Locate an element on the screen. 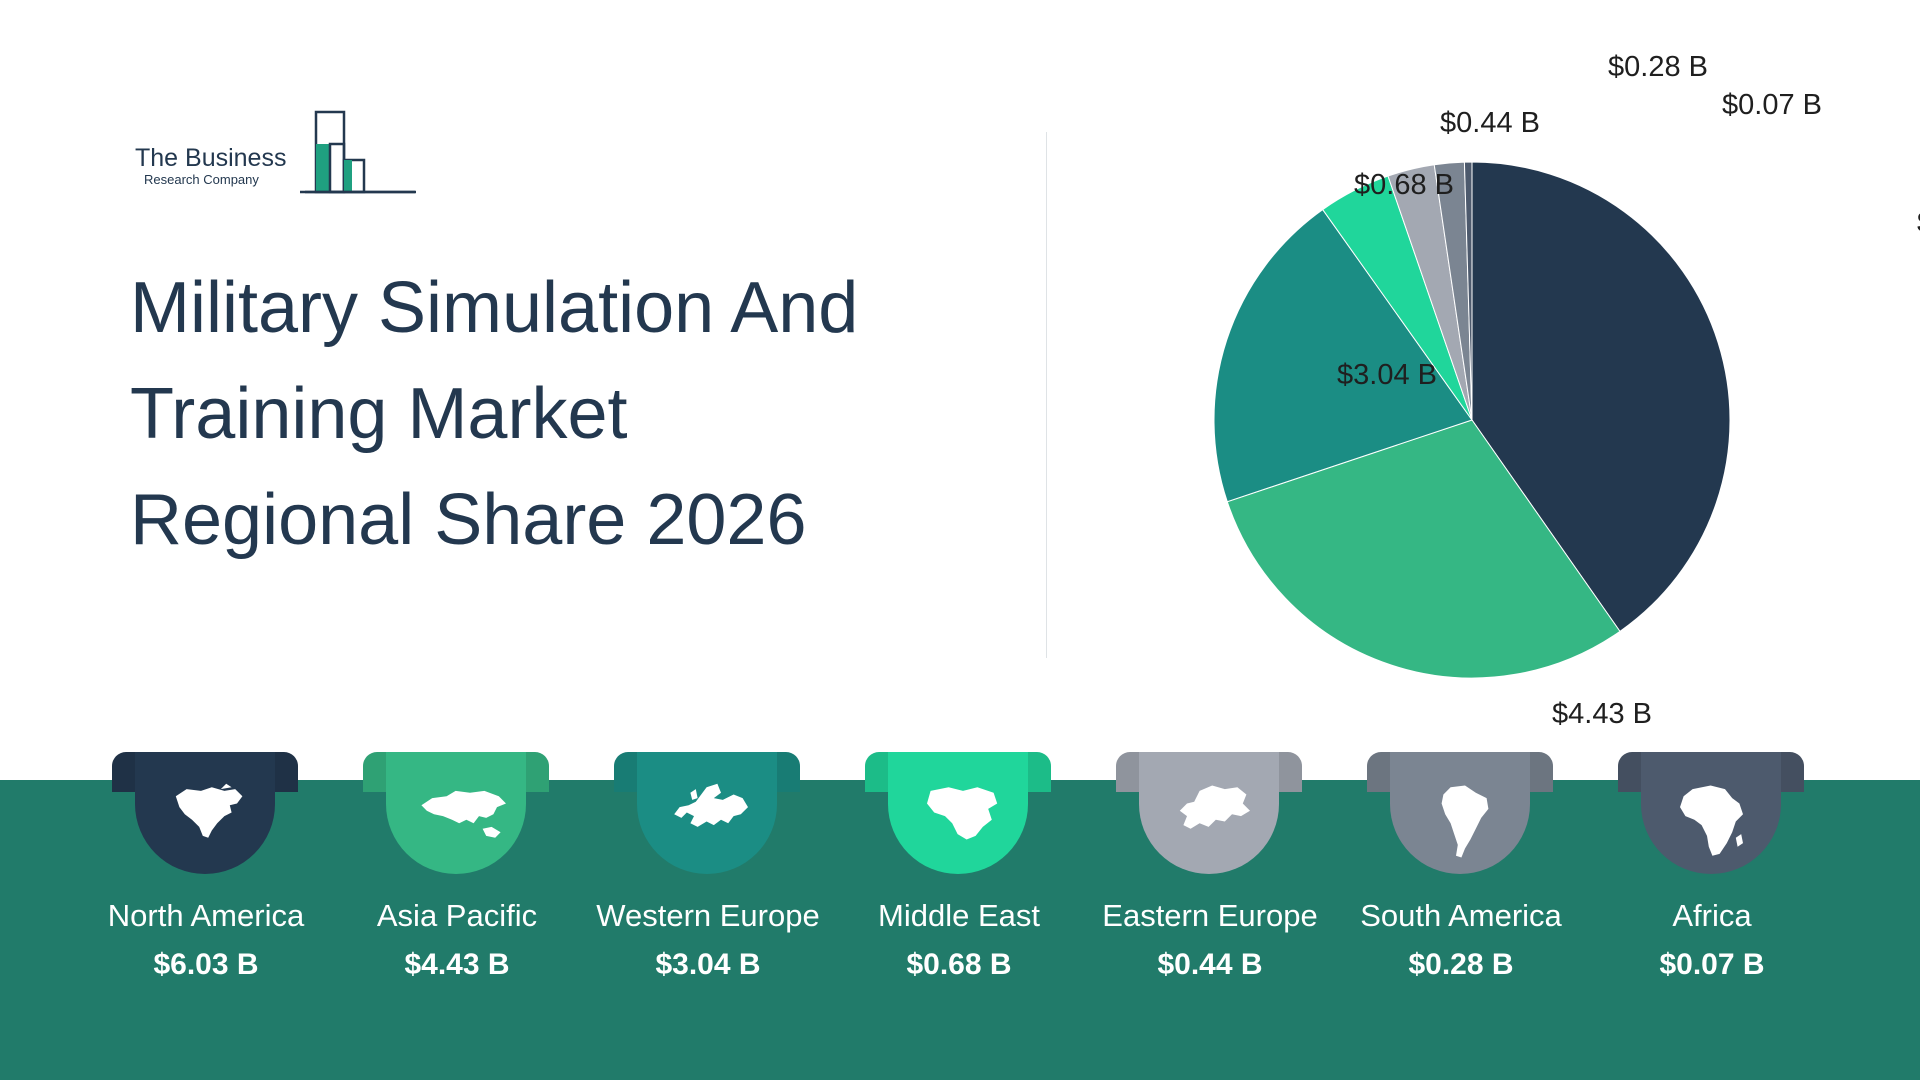 Image resolution: width=1920 pixels, height=1080 pixels. region-name: South America is located at coordinates (1461, 915).